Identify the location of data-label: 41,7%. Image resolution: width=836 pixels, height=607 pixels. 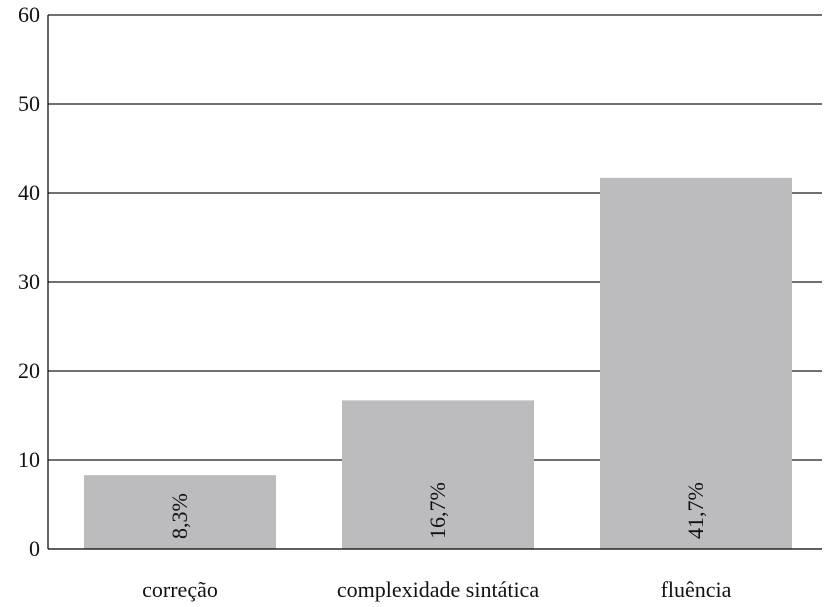
(695, 510).